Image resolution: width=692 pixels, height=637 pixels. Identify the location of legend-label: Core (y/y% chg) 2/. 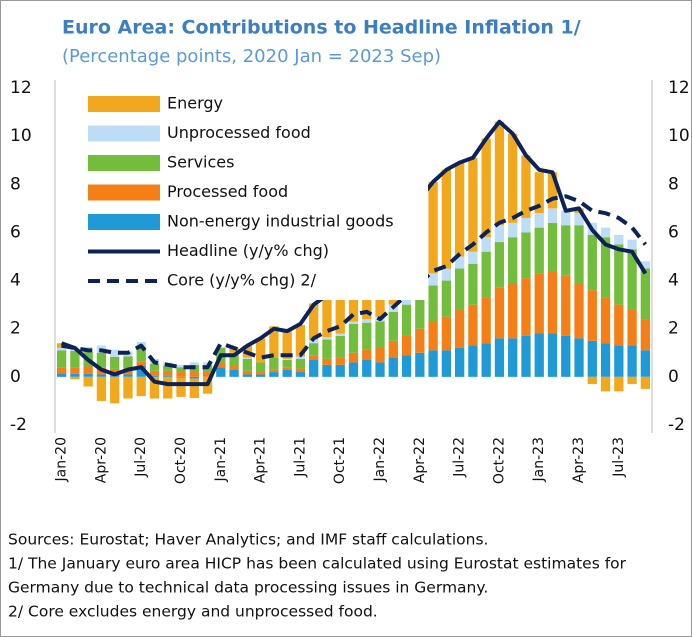
(242, 280).